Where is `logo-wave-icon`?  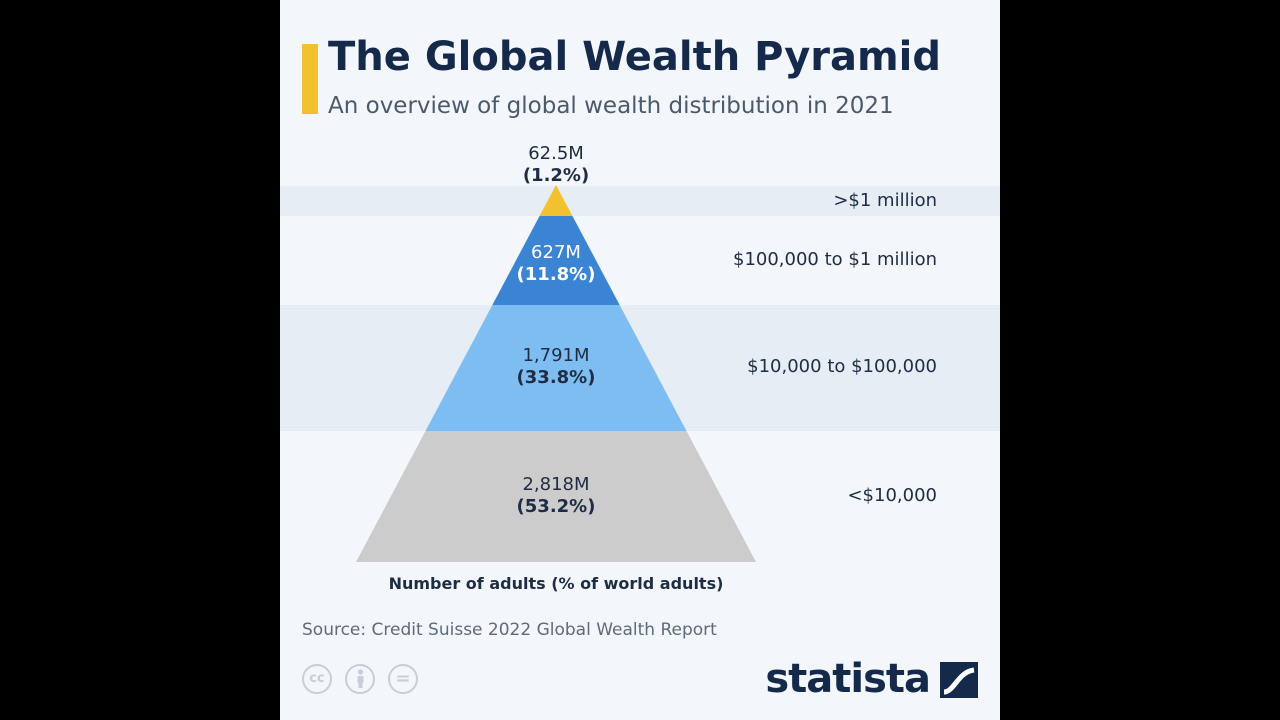 logo-wave-icon is located at coordinates (959, 681).